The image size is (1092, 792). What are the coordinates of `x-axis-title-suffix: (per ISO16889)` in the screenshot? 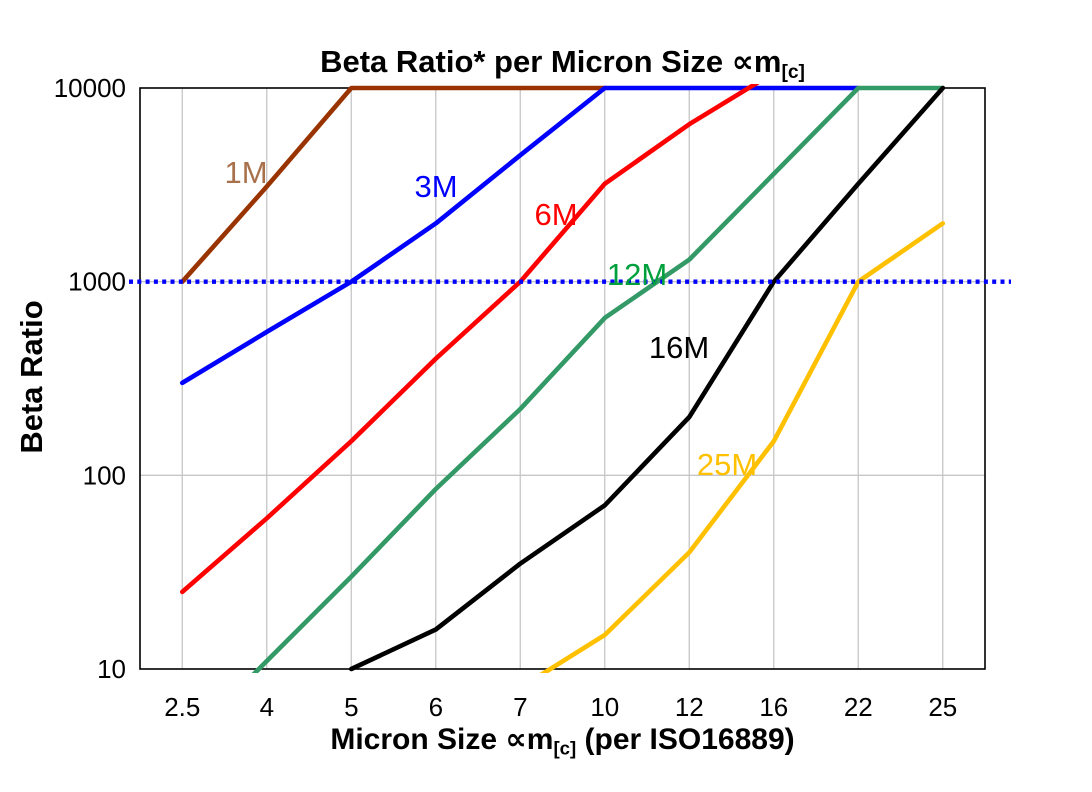 It's located at (685, 739).